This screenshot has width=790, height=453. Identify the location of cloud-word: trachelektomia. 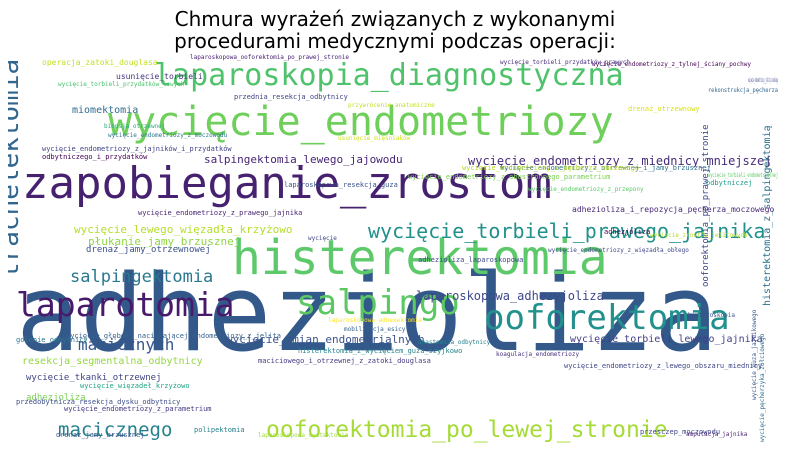
(16, 168).